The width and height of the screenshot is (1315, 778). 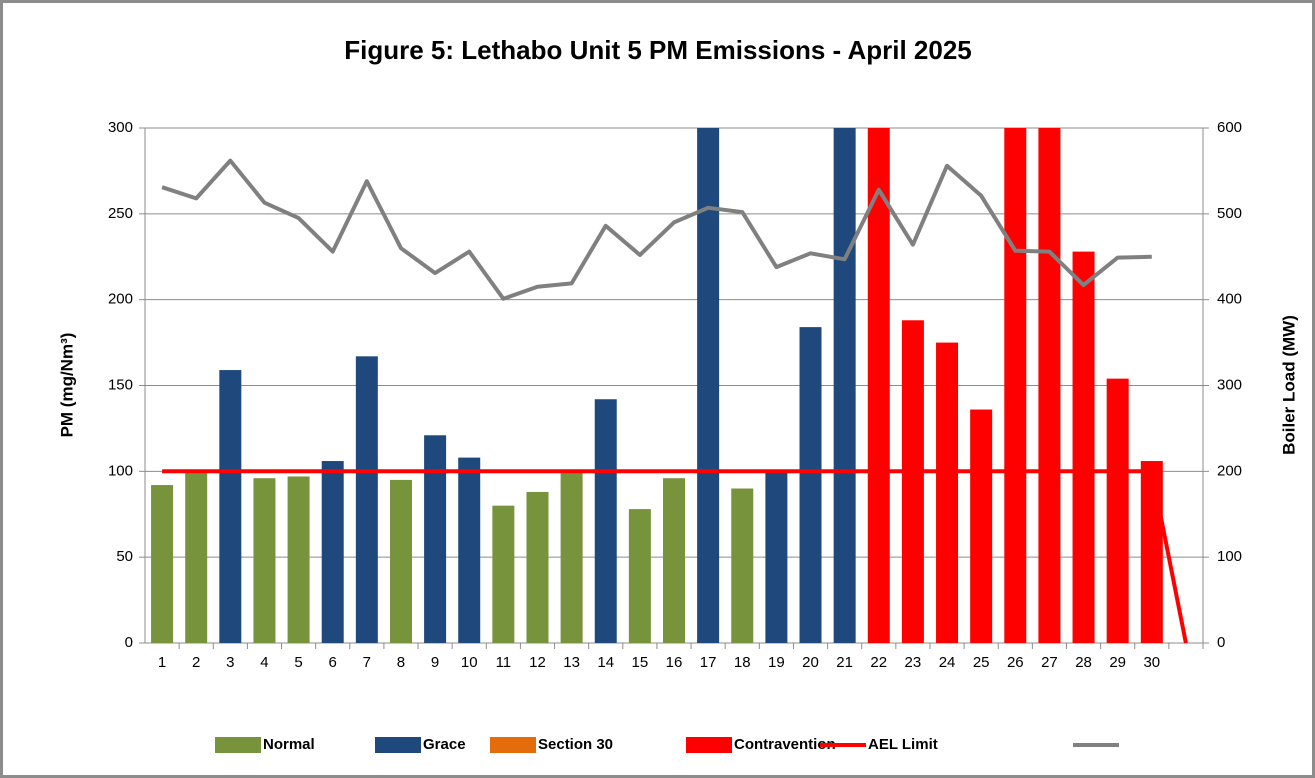 I want to click on y2-tick-label: 400, so click(x=1229, y=299).